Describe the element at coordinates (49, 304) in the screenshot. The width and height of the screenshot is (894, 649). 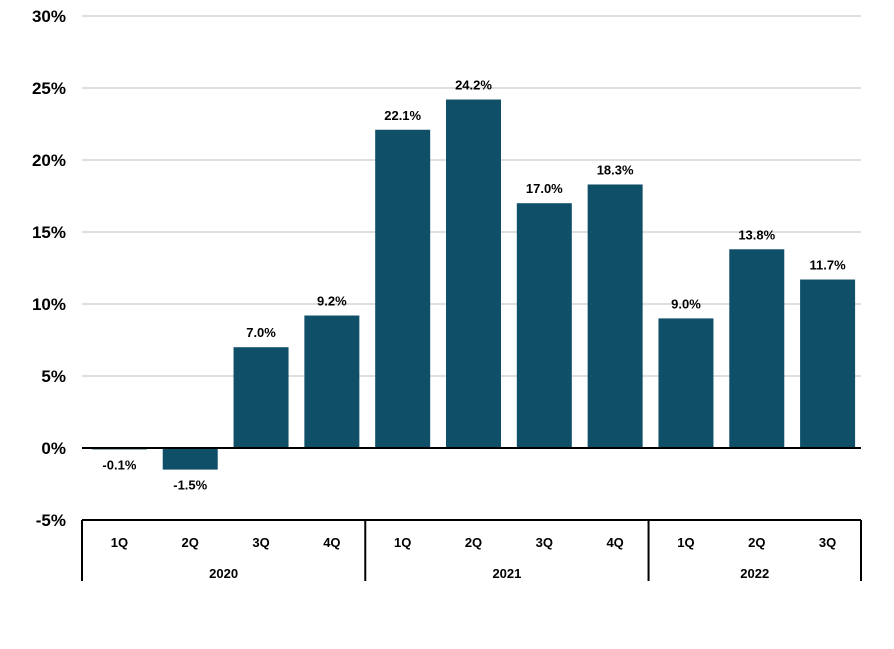
I see `y-tick-label: 10%` at that location.